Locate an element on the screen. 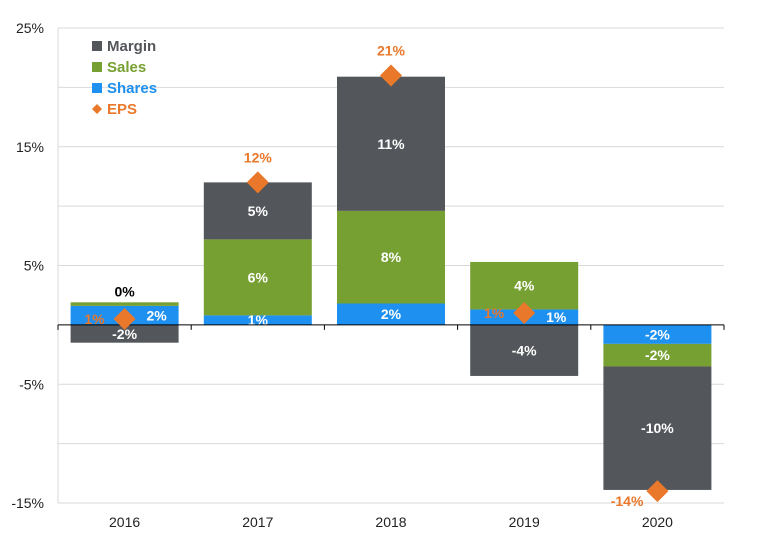 The height and width of the screenshot is (552, 759). x-tick-label: 2016 is located at coordinates (124, 522).